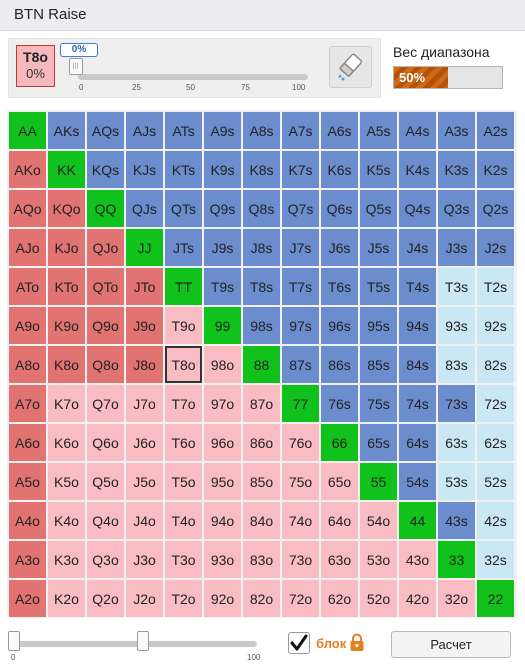 The image size is (525, 668). I want to click on hand-cell-A3o: A3o, so click(27, 559).